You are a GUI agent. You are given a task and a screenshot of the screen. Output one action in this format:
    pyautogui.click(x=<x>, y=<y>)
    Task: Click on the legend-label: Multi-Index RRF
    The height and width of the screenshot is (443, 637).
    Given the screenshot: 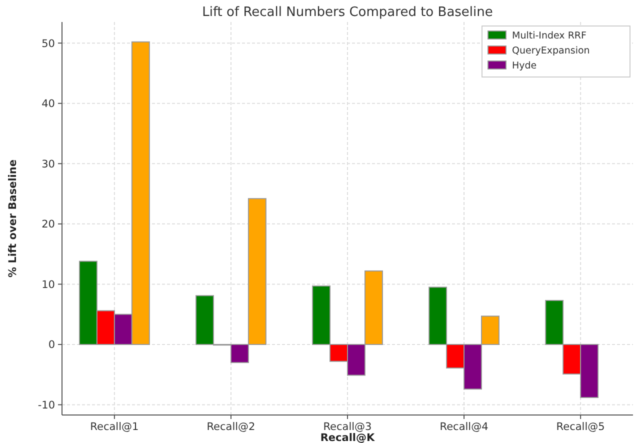 What is the action you would take?
    pyautogui.click(x=549, y=36)
    